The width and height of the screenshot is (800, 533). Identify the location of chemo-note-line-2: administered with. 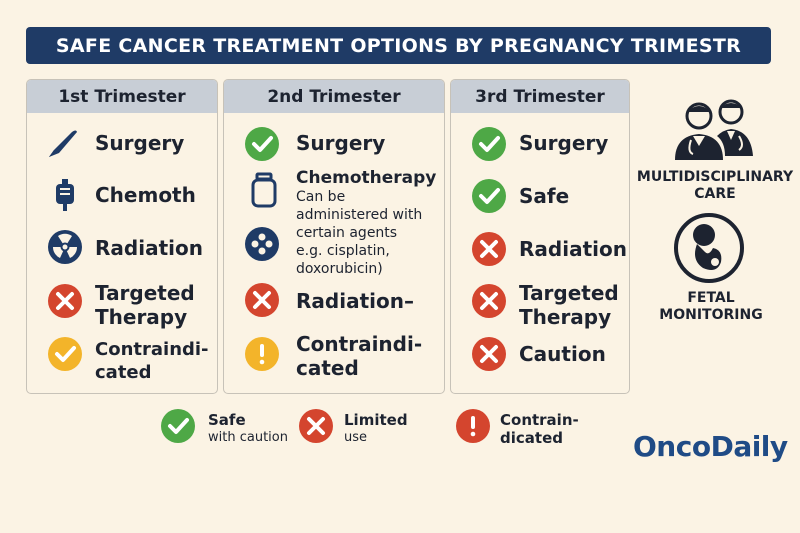
(359, 215).